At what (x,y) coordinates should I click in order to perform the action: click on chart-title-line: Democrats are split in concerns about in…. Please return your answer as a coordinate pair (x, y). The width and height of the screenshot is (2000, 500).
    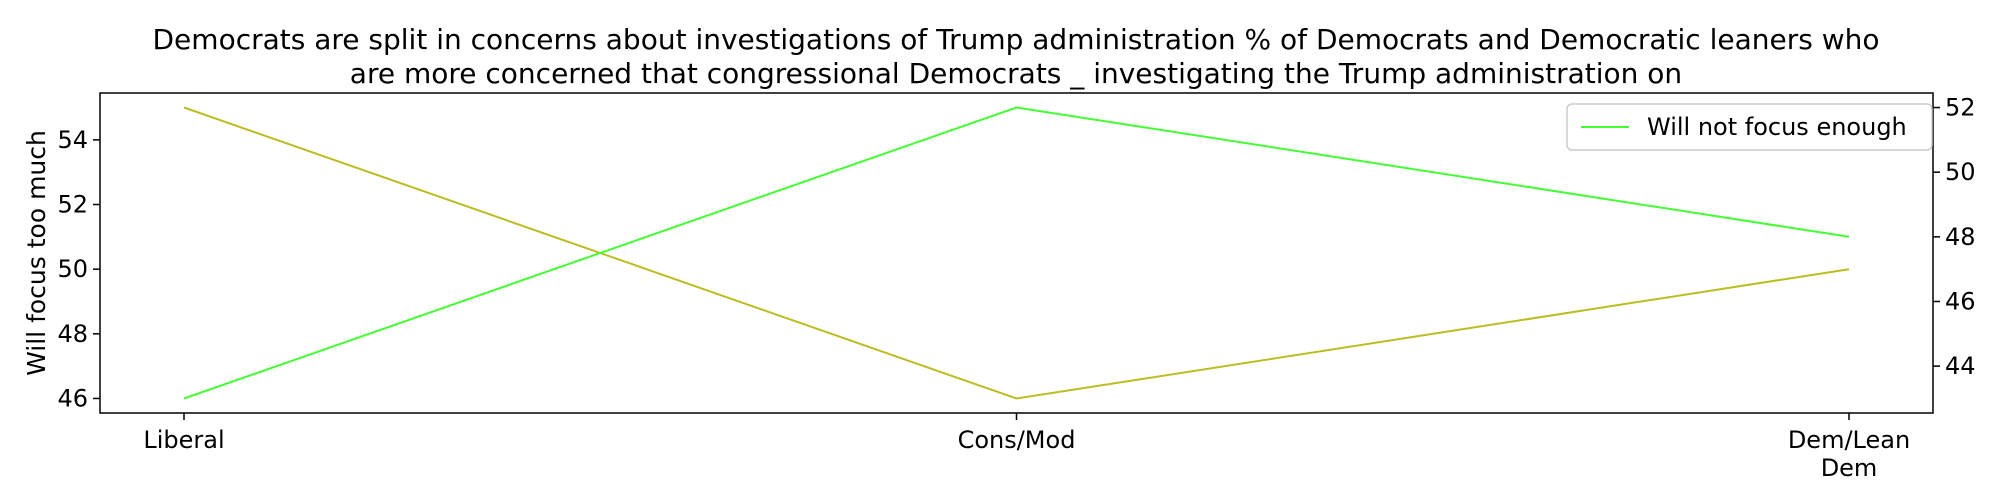
    Looking at the image, I should click on (1016, 39).